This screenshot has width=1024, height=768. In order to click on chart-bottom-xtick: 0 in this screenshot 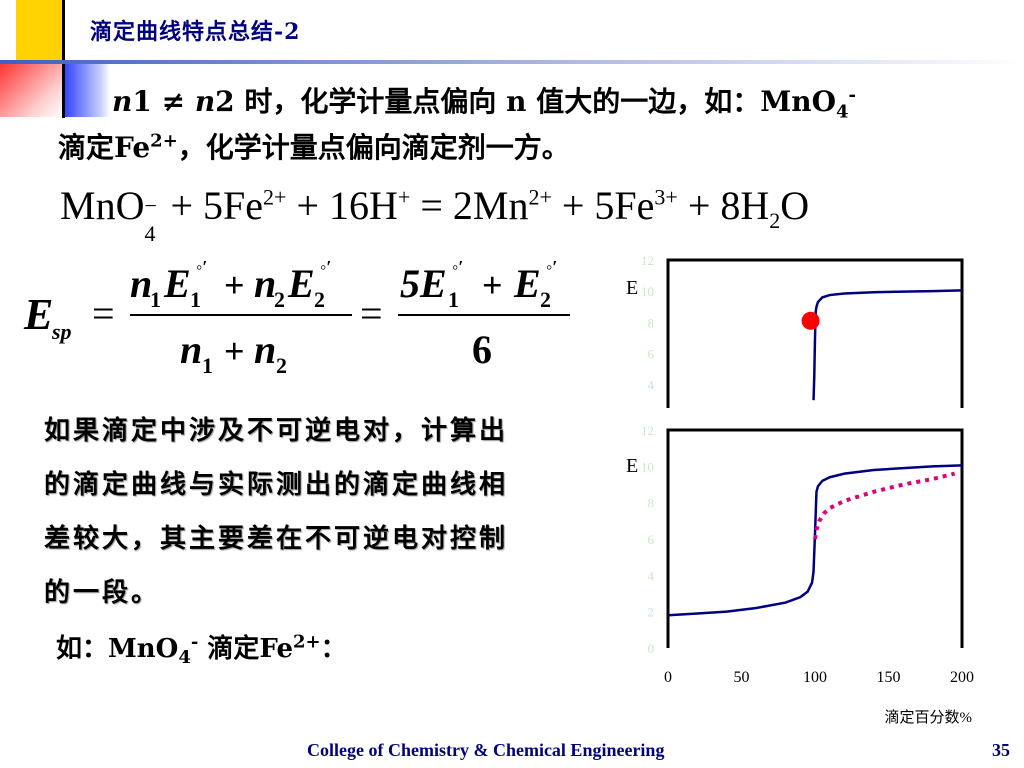, I will do `click(668, 677)`.